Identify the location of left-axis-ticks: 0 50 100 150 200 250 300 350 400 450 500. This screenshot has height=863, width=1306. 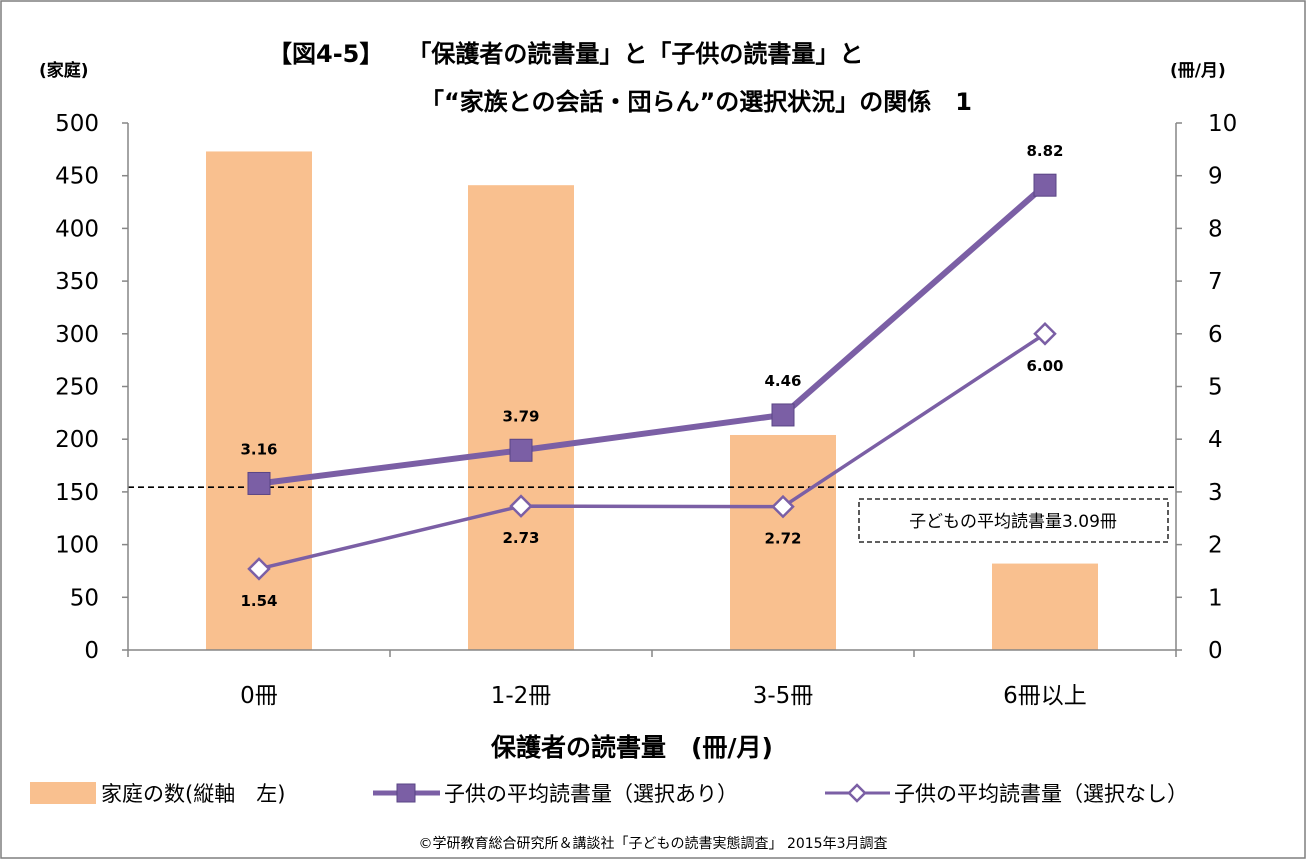
(91, 387).